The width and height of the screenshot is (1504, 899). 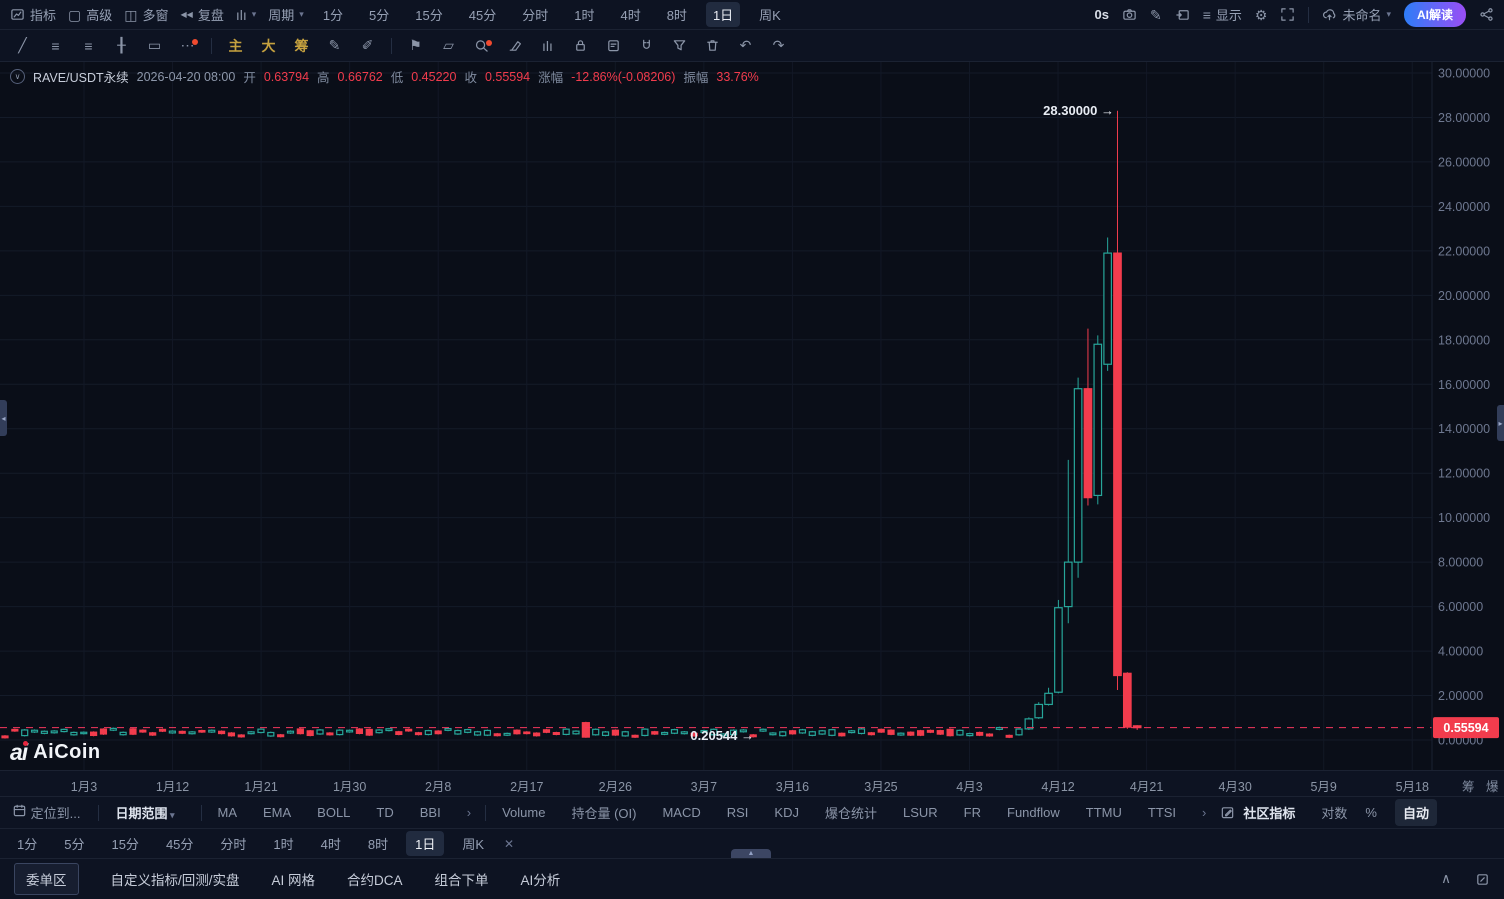 I want to click on community-indicators-button: 社区指标, so click(x=1269, y=813).